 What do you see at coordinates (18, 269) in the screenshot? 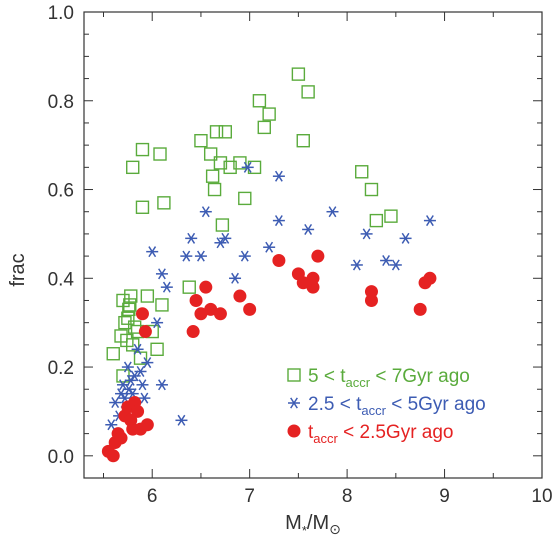
I see `y-axis-label: frac` at bounding box center [18, 269].